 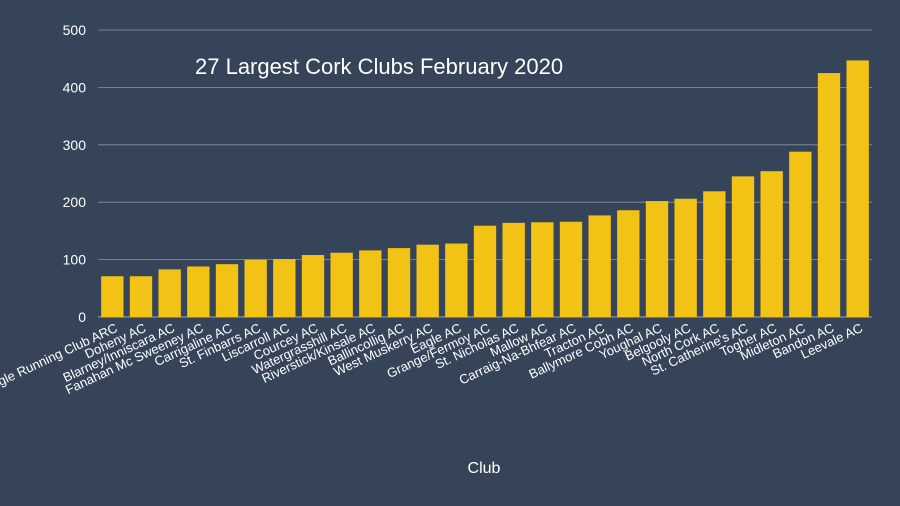 I want to click on y-tick-label: 300, so click(x=75, y=145).